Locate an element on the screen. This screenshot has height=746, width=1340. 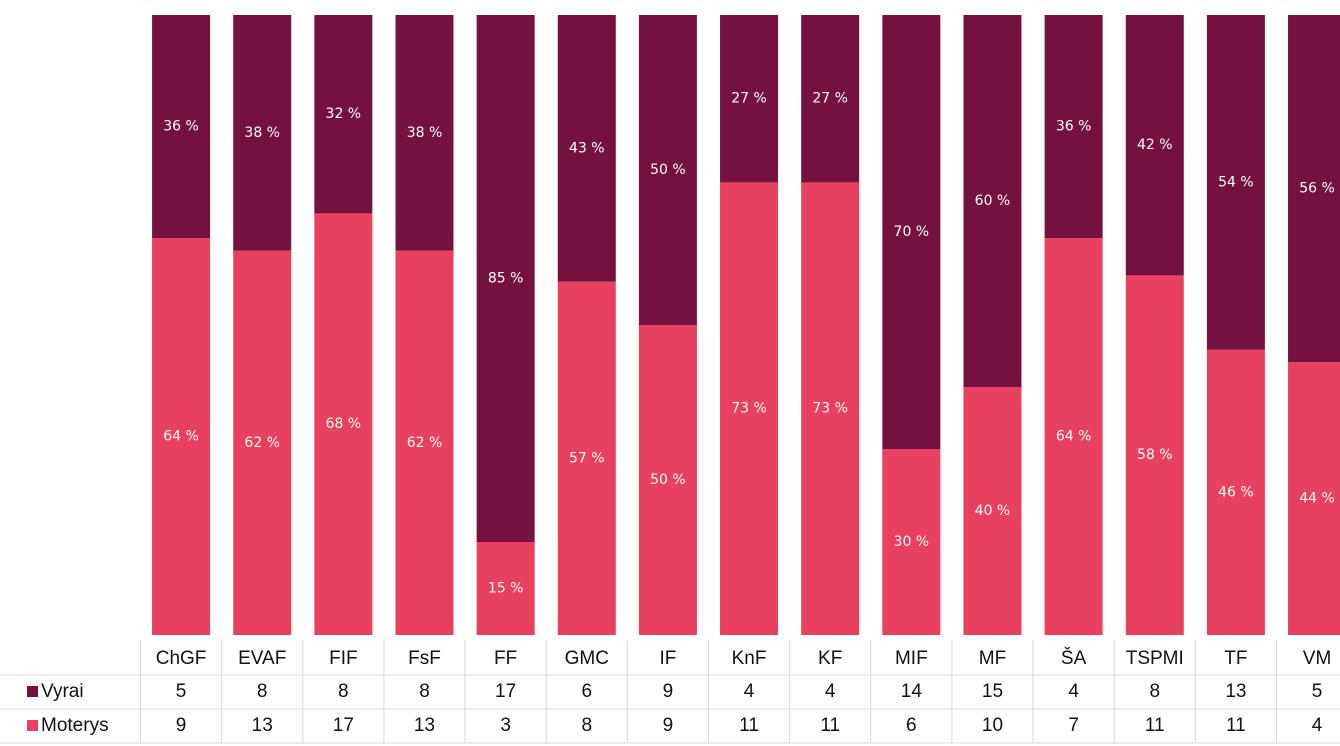
value-label: 56 % is located at coordinates (1317, 189).